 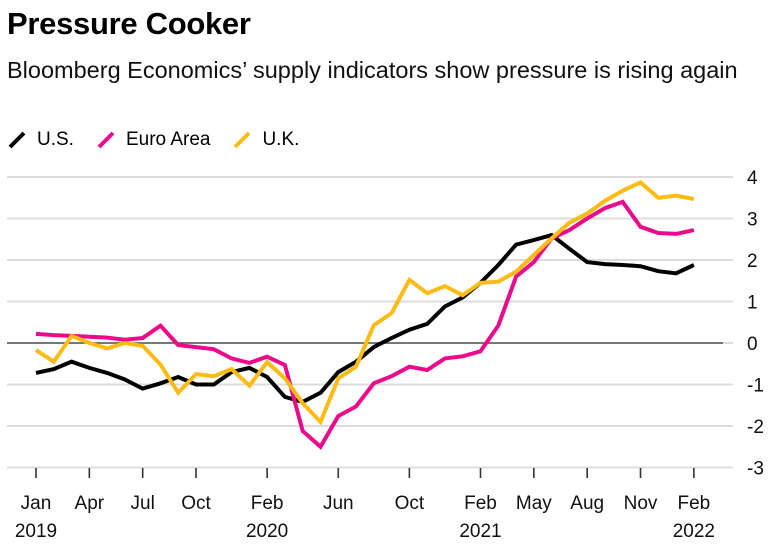 I want to click on legend-label-euro-area: Euro Area, so click(x=168, y=139).